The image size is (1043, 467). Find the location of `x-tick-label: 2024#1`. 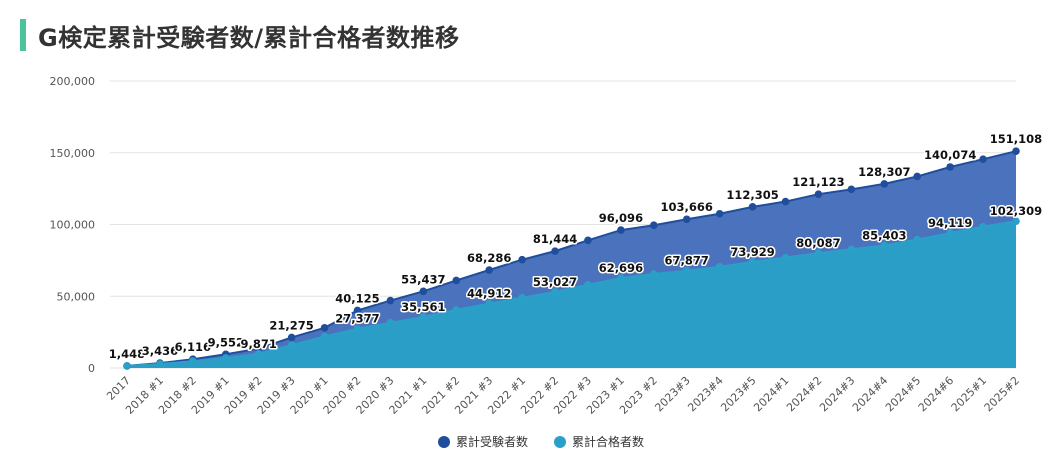

x-tick-label: 2024#1 is located at coordinates (771, 394).